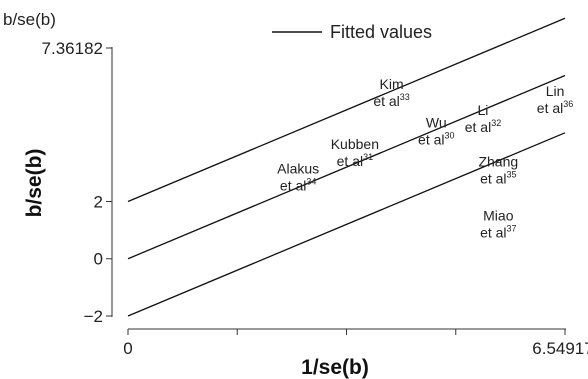 The height and width of the screenshot is (379, 588). Describe the element at coordinates (98, 259) in the screenshot. I see `y-tick-label: 0` at that location.